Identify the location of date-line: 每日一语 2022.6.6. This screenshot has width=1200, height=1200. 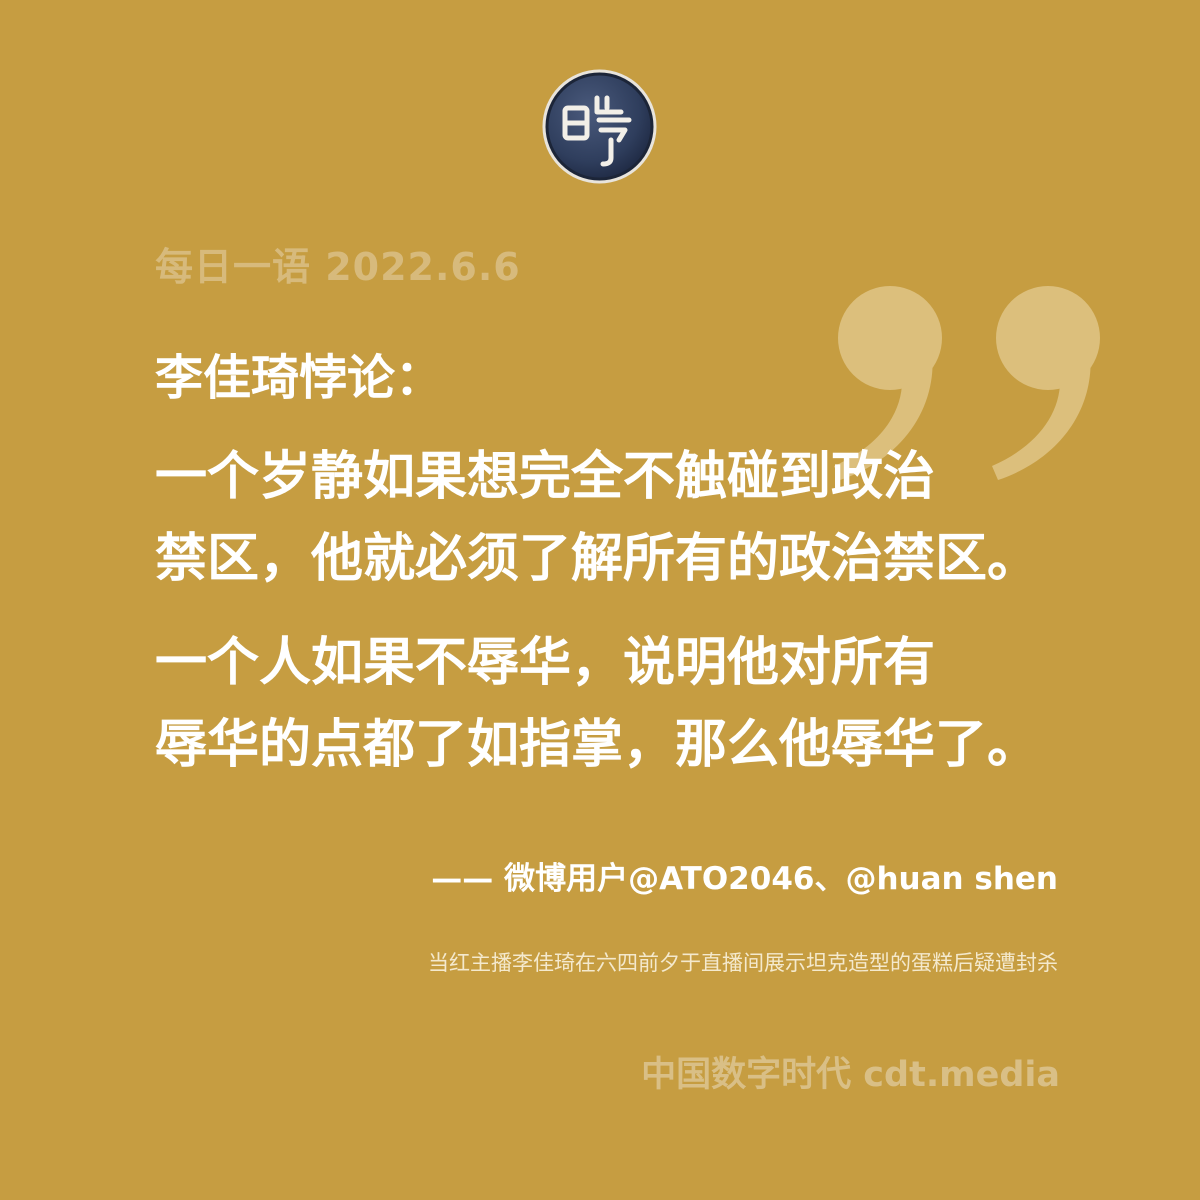
(338, 267).